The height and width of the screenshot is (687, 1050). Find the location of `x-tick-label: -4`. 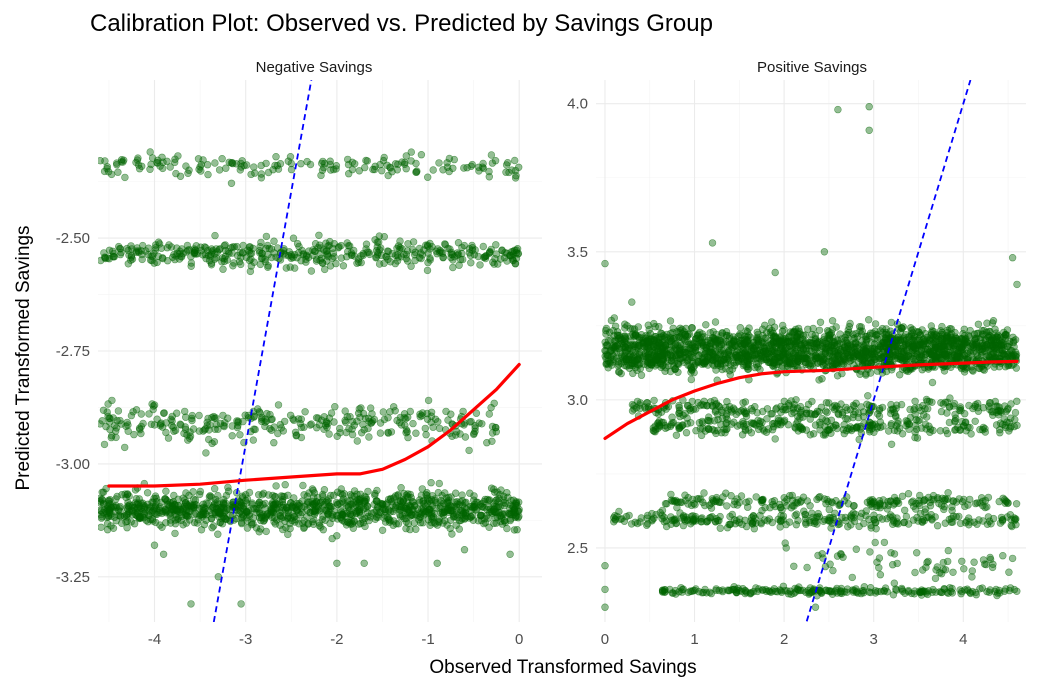

x-tick-label: -4 is located at coordinates (154, 639).